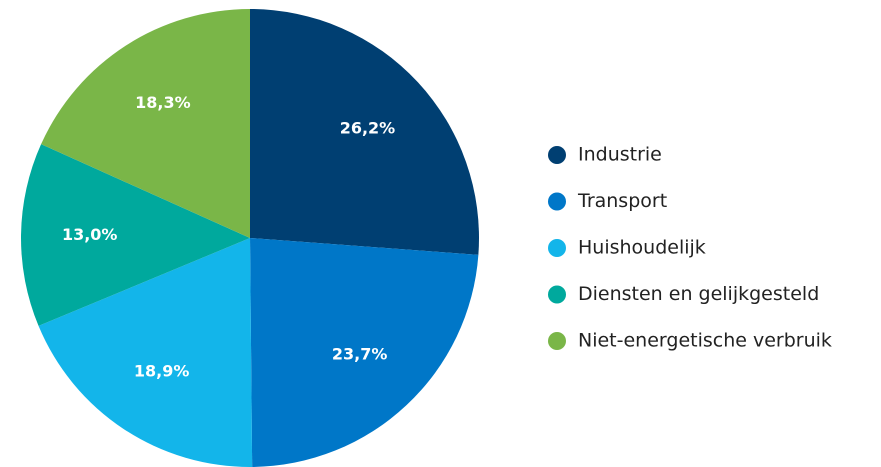 This screenshot has height=467, width=881. I want to click on legend-label: Transport, so click(622, 201).